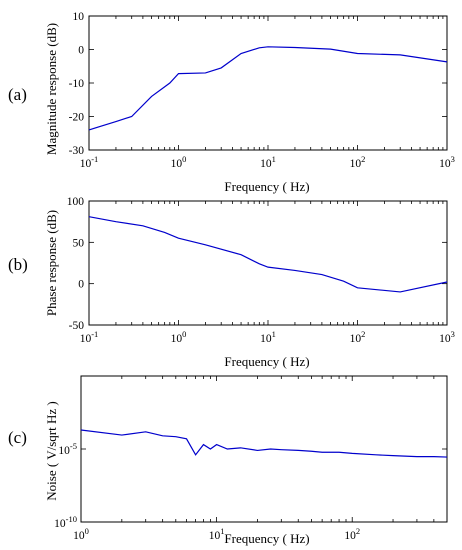 The height and width of the screenshot is (550, 462). I want to click on panel-c-xlabel: Frequency ( Hz), so click(266, 538).